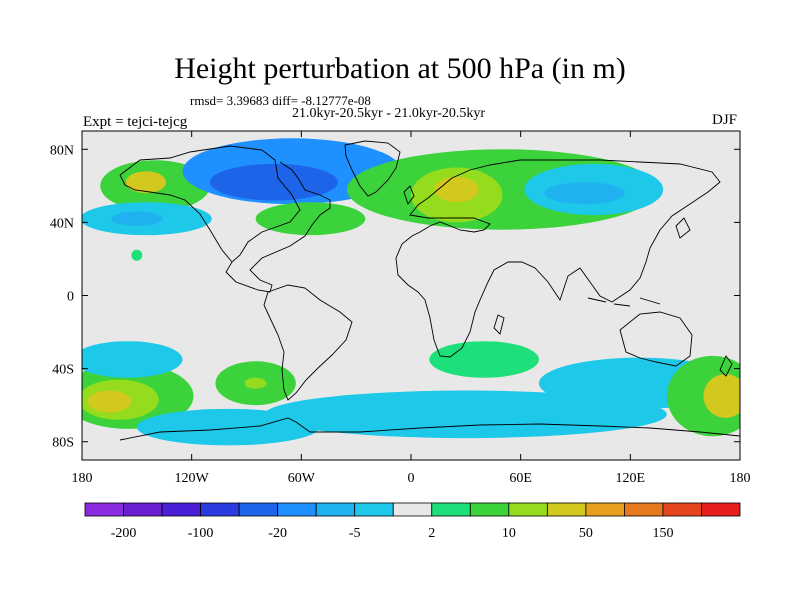 Image resolution: width=800 pixels, height=600 pixels. What do you see at coordinates (412, 521) in the screenshot?
I see `colorbar: -200 -100 -20 -5 2 10 50 150` at bounding box center [412, 521].